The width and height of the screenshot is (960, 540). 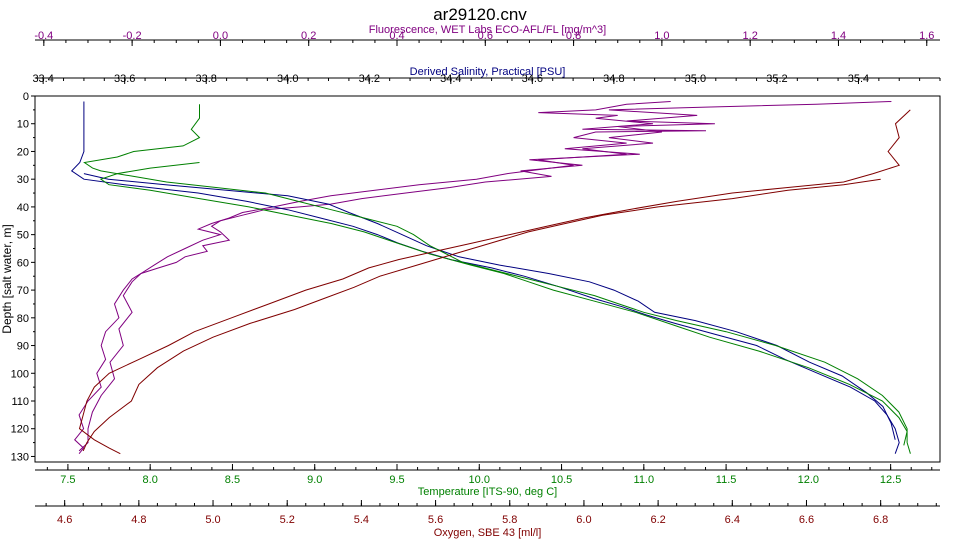 What do you see at coordinates (26, 97) in the screenshot?
I see `y-tick-label: 0` at bounding box center [26, 97].